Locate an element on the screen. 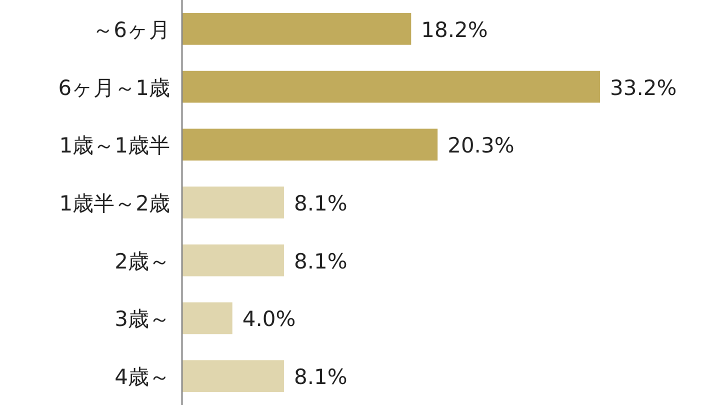 The height and width of the screenshot is (405, 720). data-label: 18.2% is located at coordinates (454, 30).